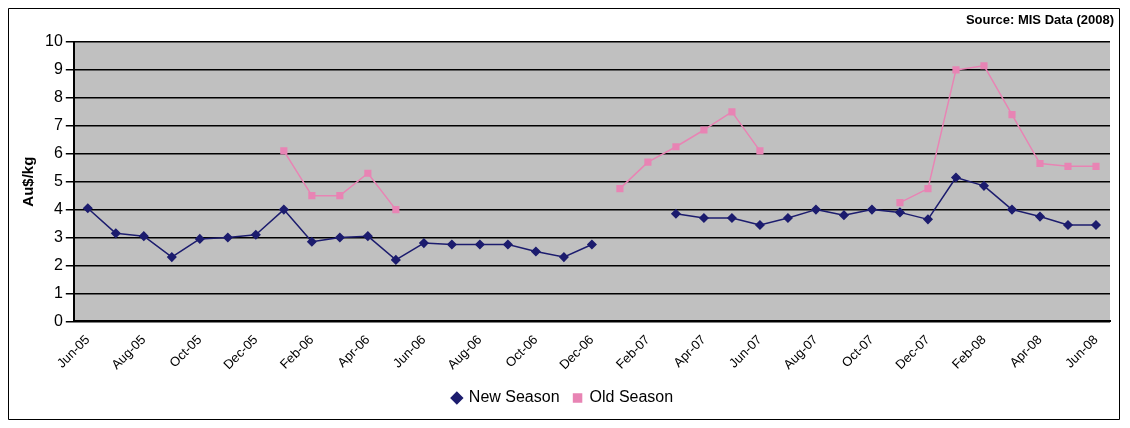 The height and width of the screenshot is (428, 1130). I want to click on source-note: Source: MIS Data (2008), so click(1039, 20).